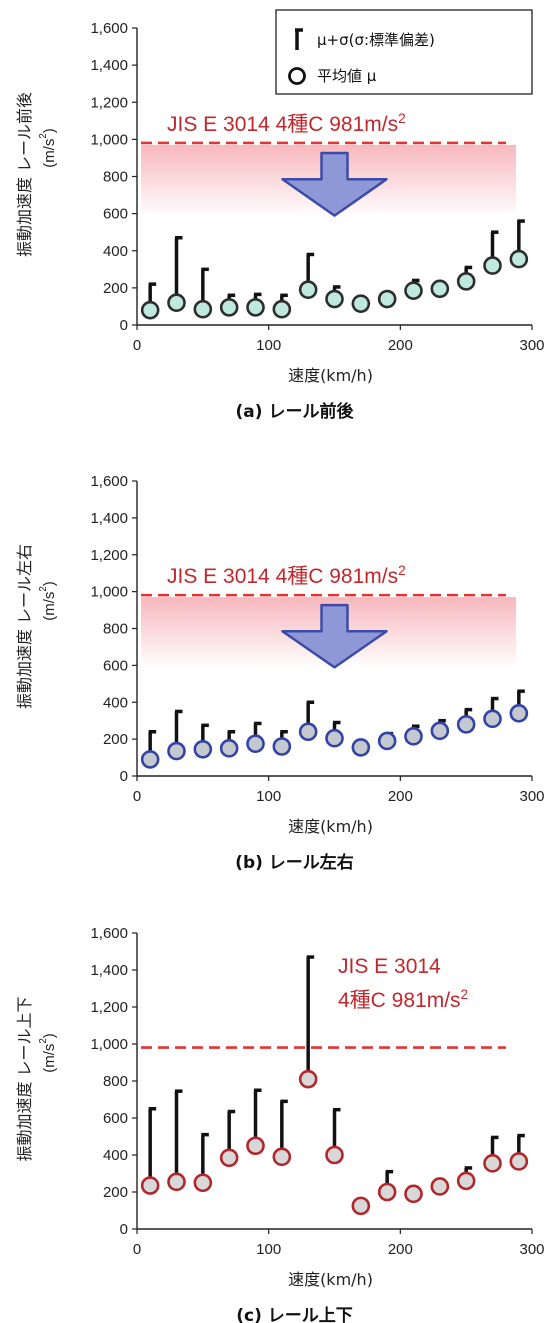 This screenshot has width=549, height=1323. Describe the element at coordinates (295, 411) in the screenshot. I see `panel-caption: (a) レール前後` at that location.